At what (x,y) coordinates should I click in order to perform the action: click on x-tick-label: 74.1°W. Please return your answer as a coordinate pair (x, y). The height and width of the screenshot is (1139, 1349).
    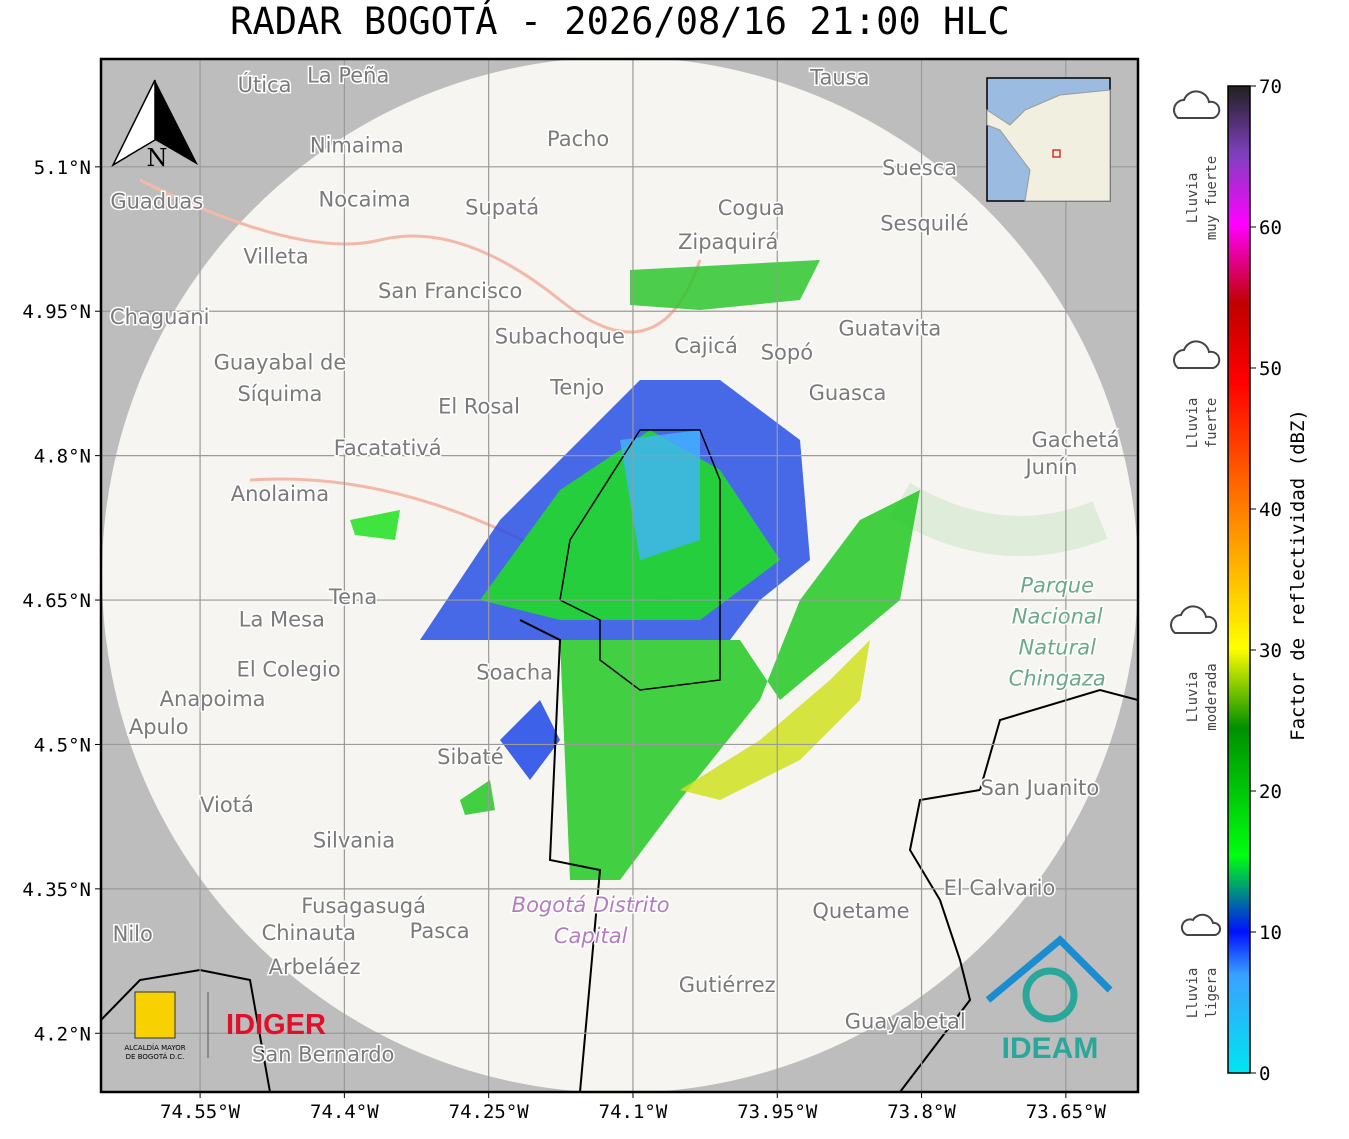
    Looking at the image, I should click on (633, 1112).